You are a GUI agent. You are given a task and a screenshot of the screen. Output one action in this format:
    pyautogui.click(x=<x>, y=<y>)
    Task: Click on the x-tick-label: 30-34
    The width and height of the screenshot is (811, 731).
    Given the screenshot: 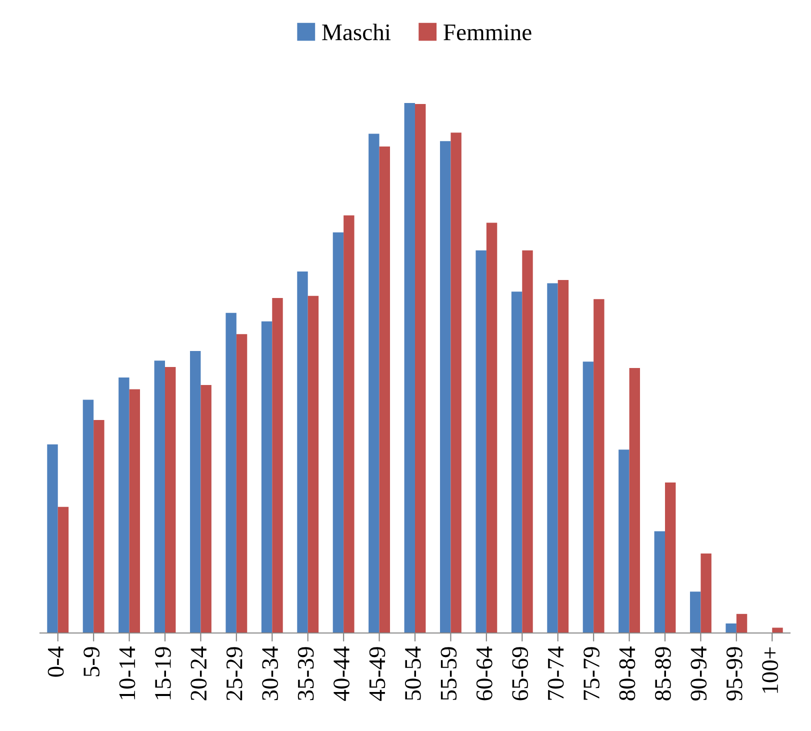 What is the action you would take?
    pyautogui.click(x=270, y=673)
    